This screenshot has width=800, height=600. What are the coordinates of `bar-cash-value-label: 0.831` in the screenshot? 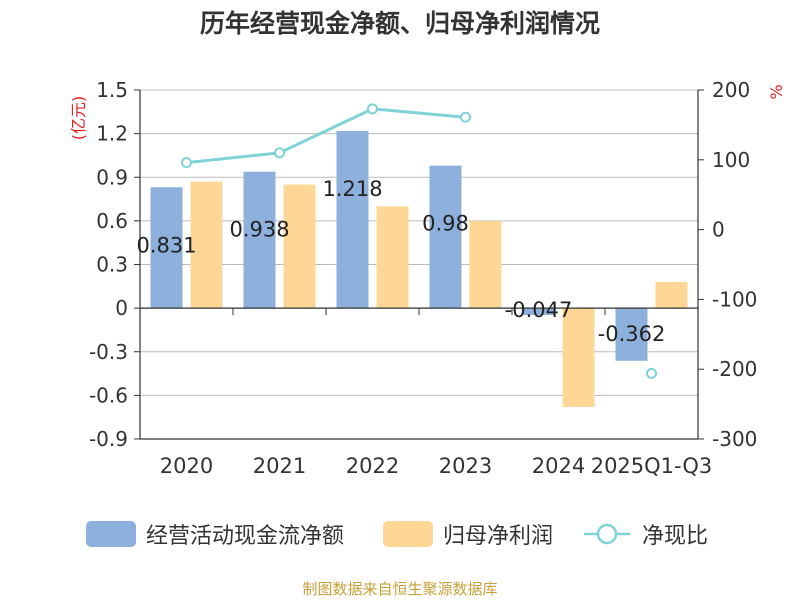 It's located at (166, 245).